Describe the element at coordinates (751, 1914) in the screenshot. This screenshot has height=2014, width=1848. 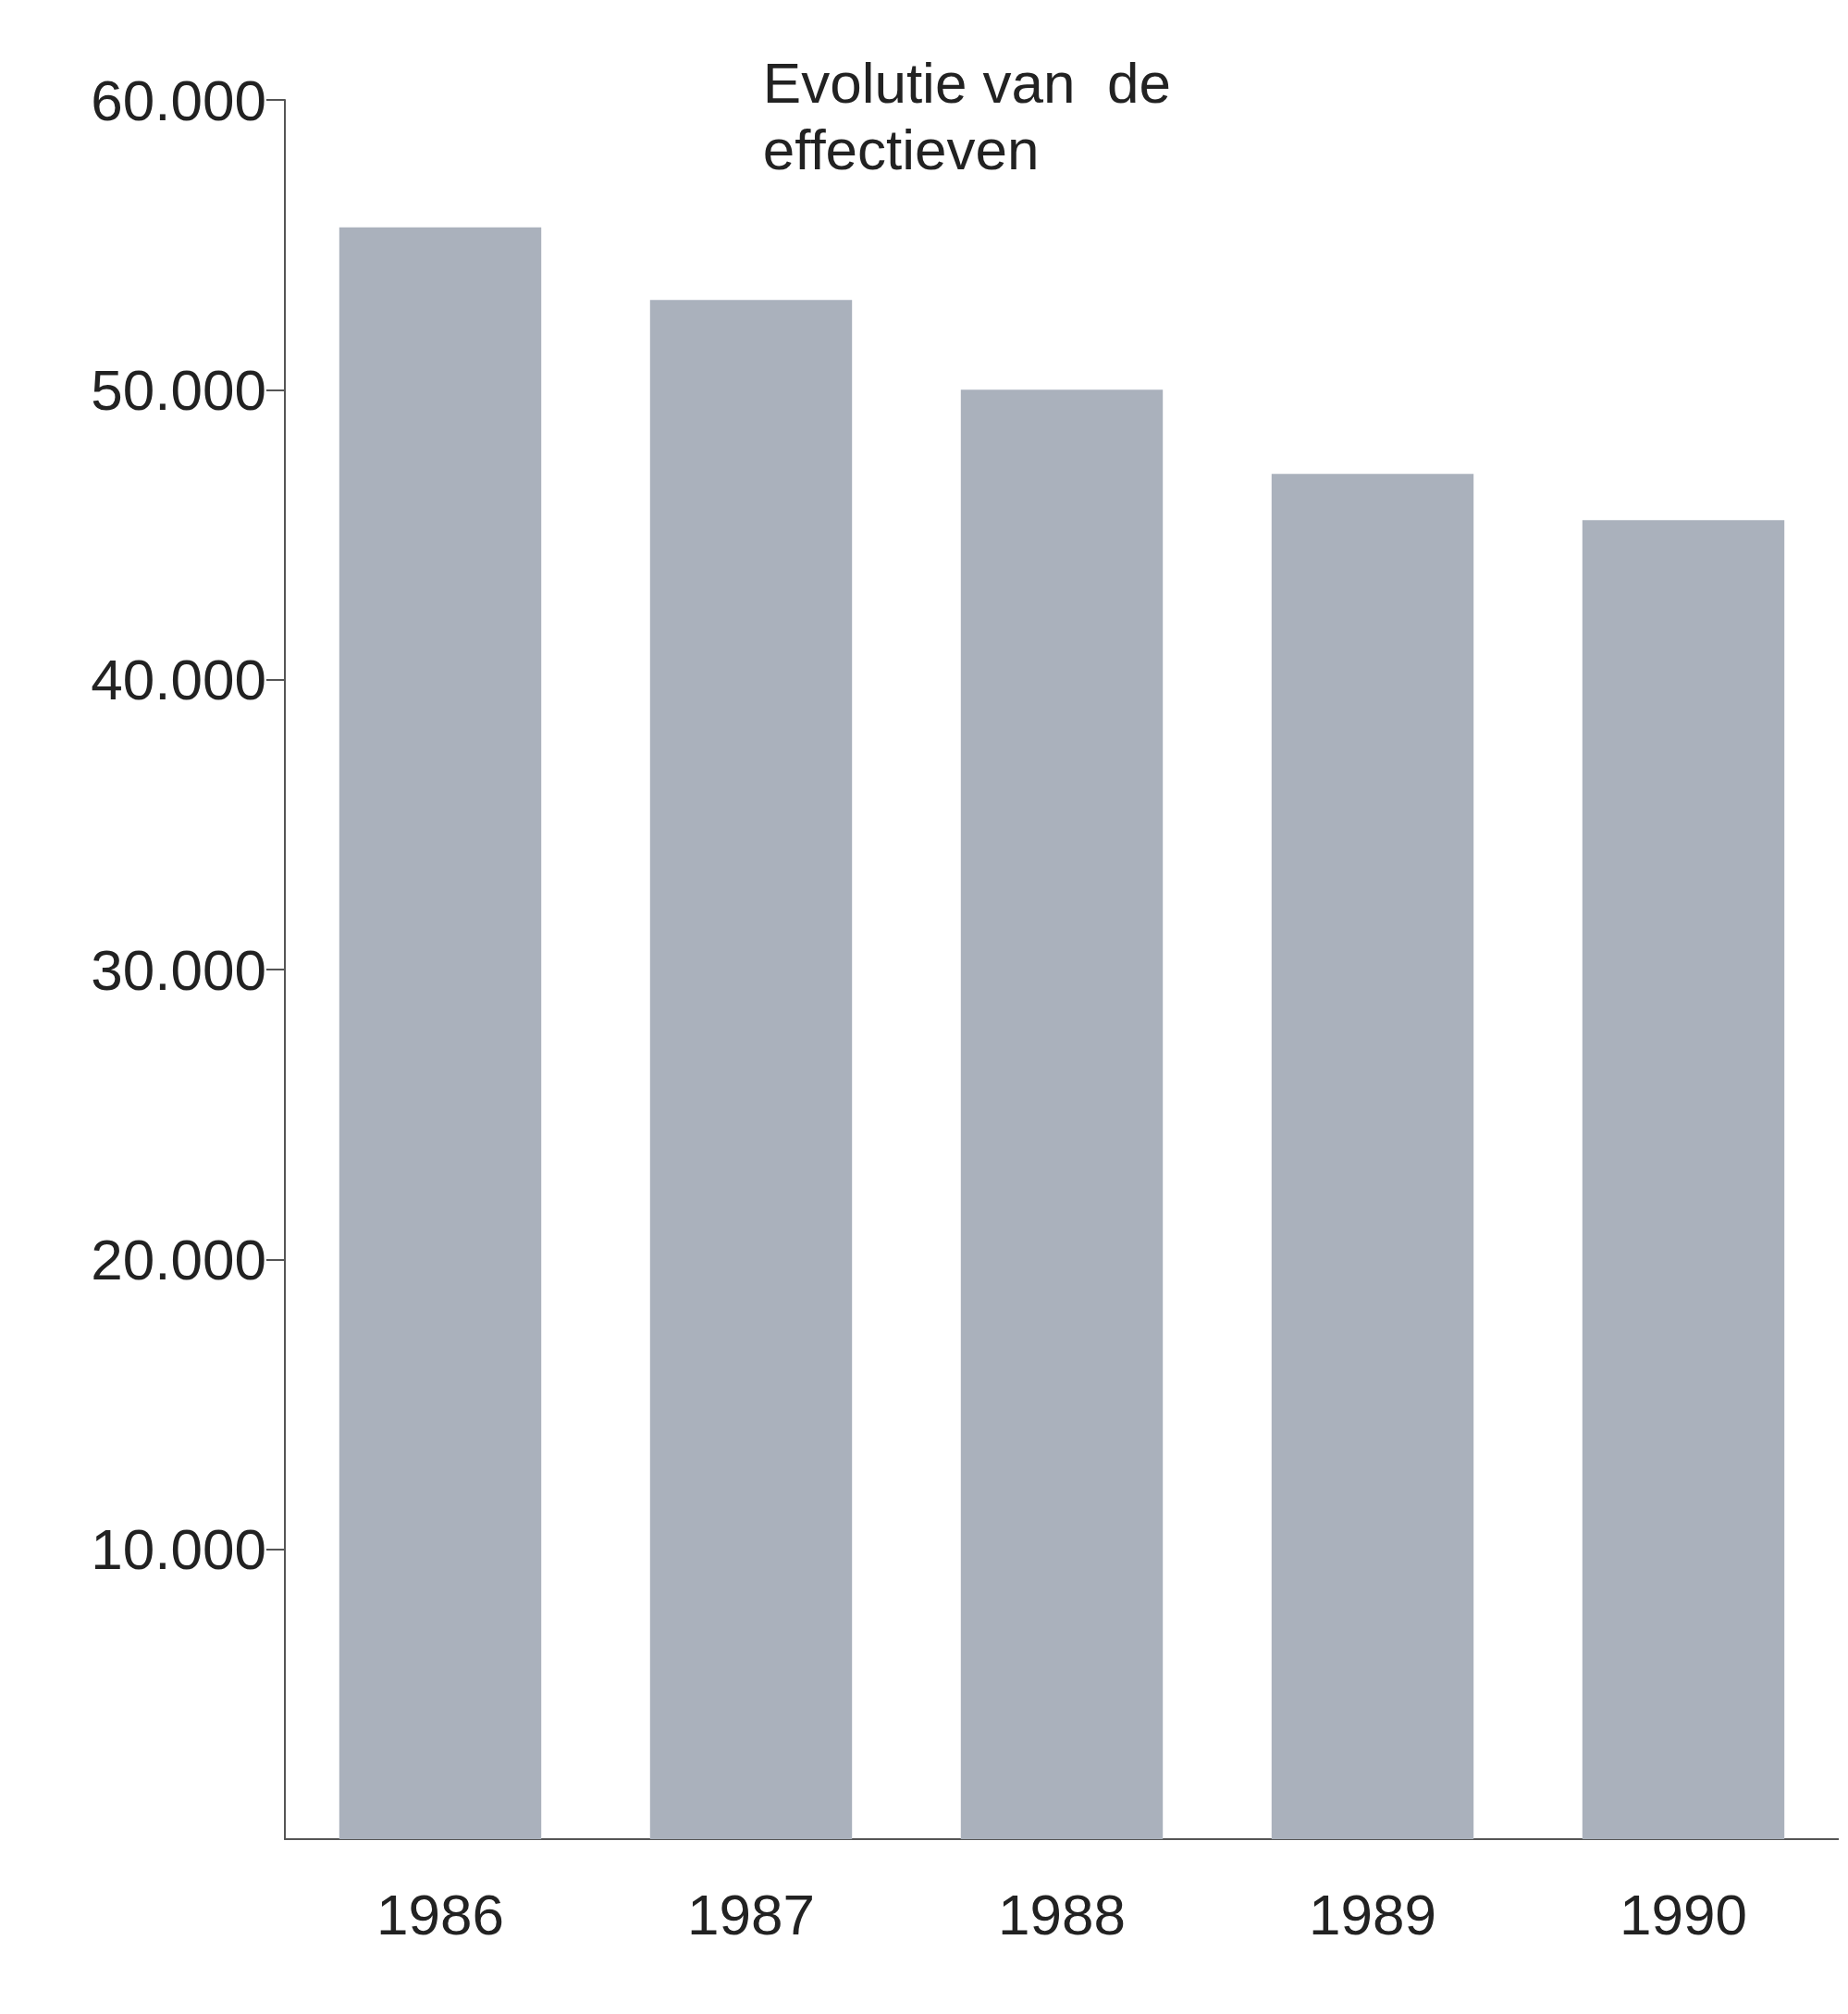
I see `x-tick-label: 1987` at that location.